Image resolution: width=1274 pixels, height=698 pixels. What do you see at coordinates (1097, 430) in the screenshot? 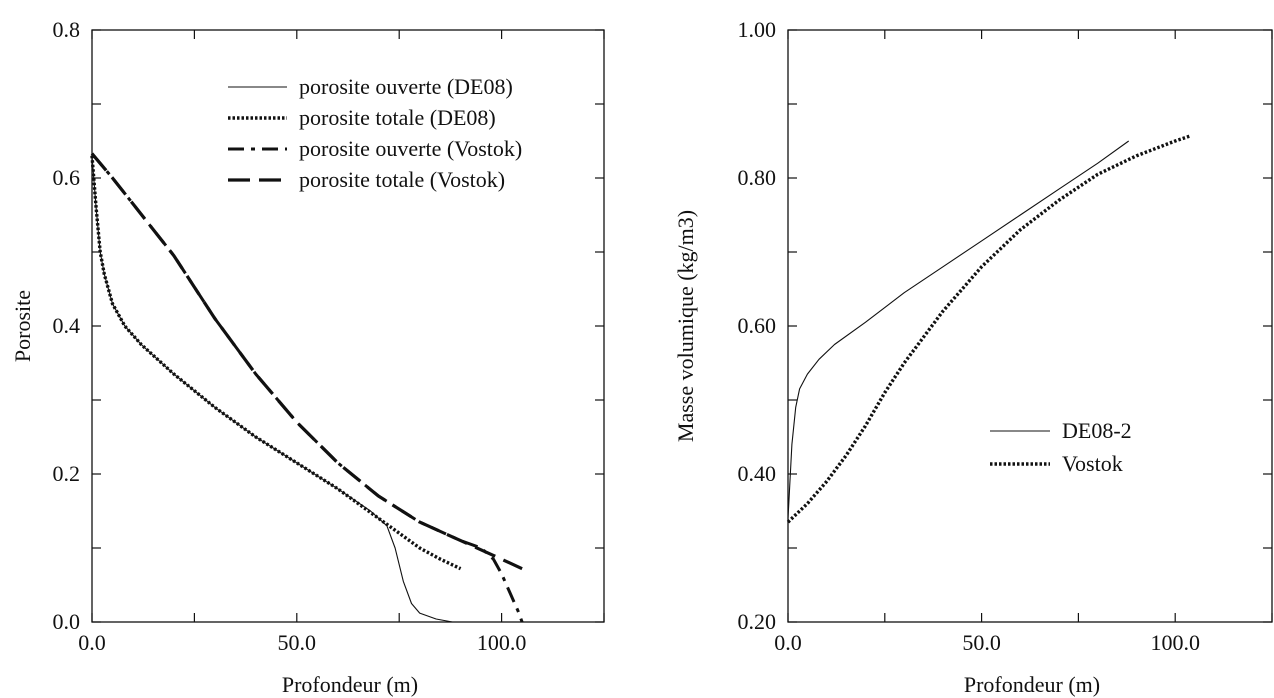
I see `legend-label: DE08-2` at bounding box center [1097, 430].